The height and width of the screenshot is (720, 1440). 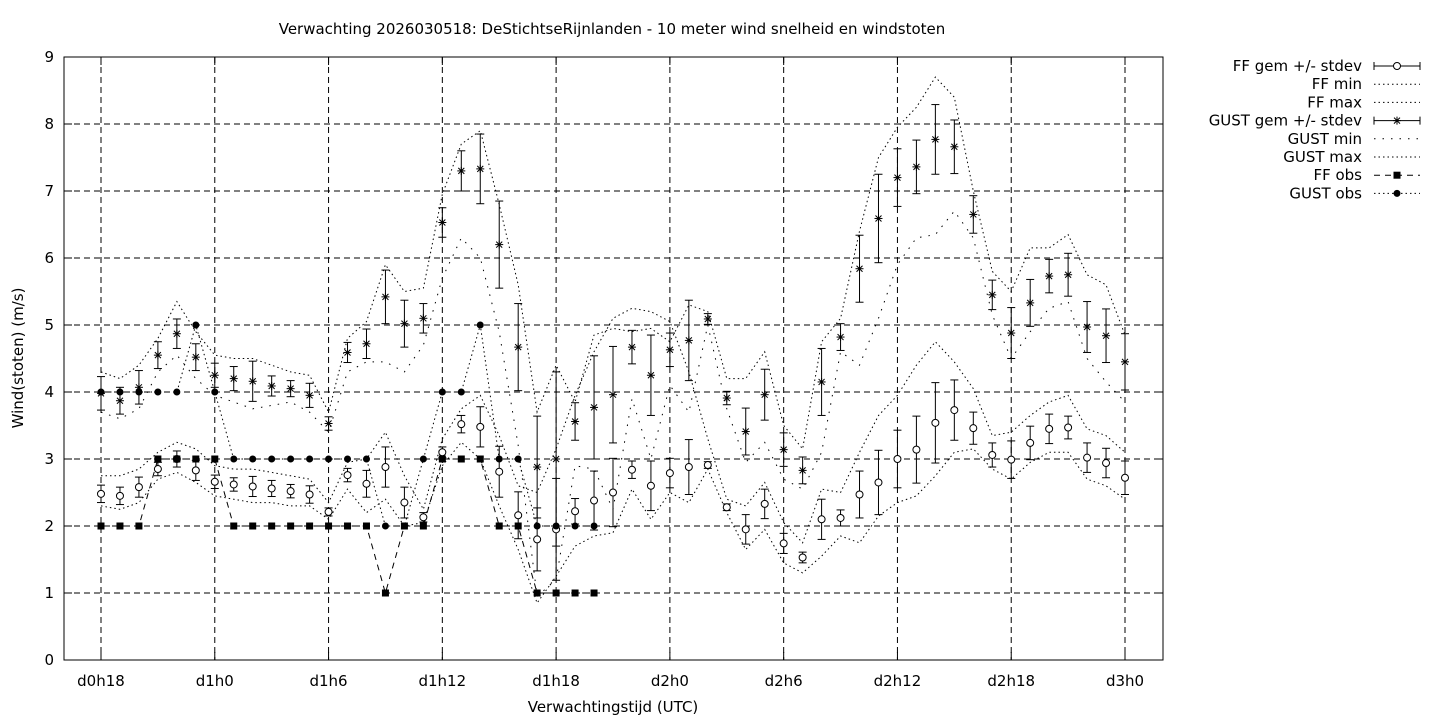 I want to click on legend-entry-gust-gem-stdev: GUST gem +/- stdev, so click(x=1315, y=121).